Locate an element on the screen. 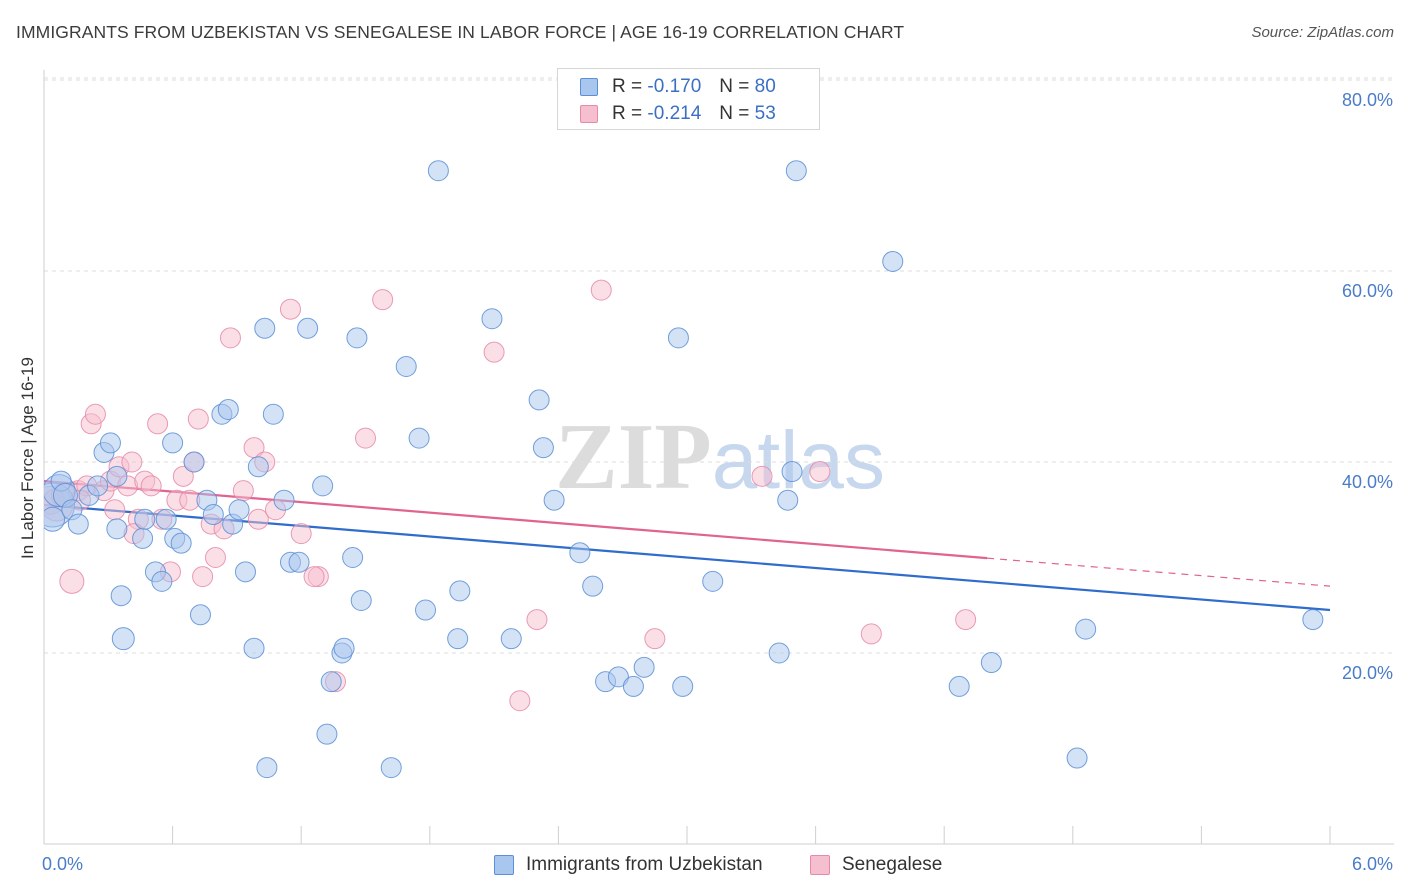 This screenshot has height=892, width=1406. bottom-legend-uzbekistan: Immigrants from Uzbekistan is located at coordinates (628, 865).